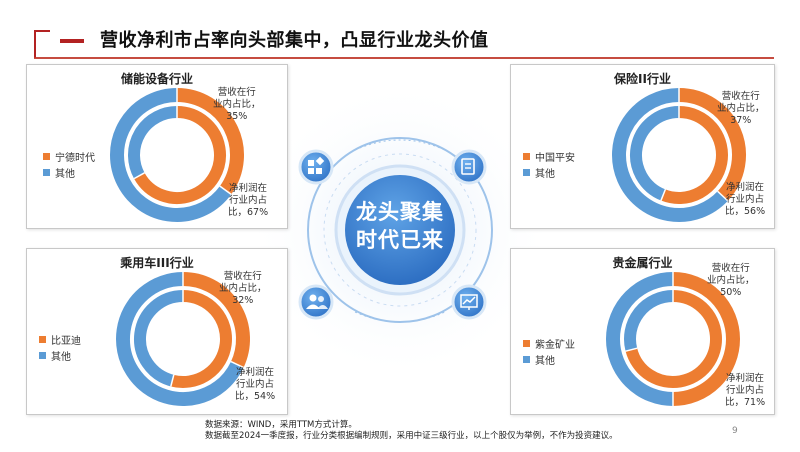 The height and width of the screenshot is (452, 800). Describe the element at coordinates (745, 390) in the screenshot. I see `profit-share-label: 净利润在 行业内占 比，71%` at that location.